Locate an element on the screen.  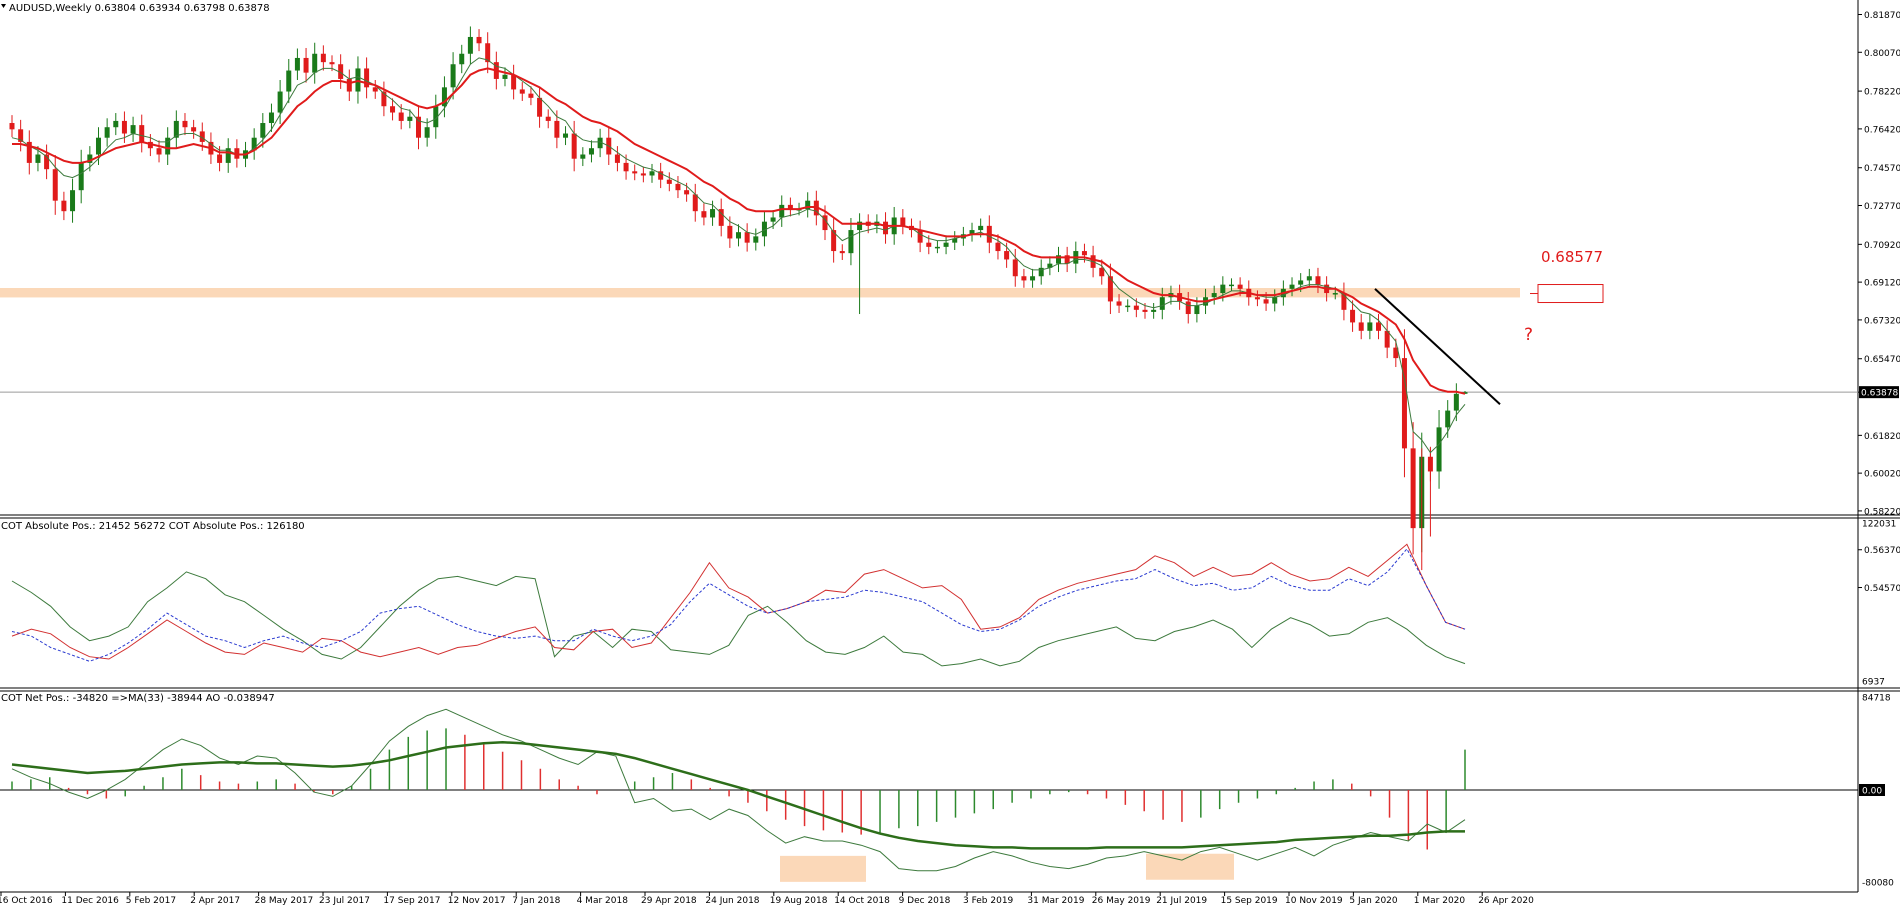
price-y-tick-label: 0.78220 is located at coordinates (1882, 93).